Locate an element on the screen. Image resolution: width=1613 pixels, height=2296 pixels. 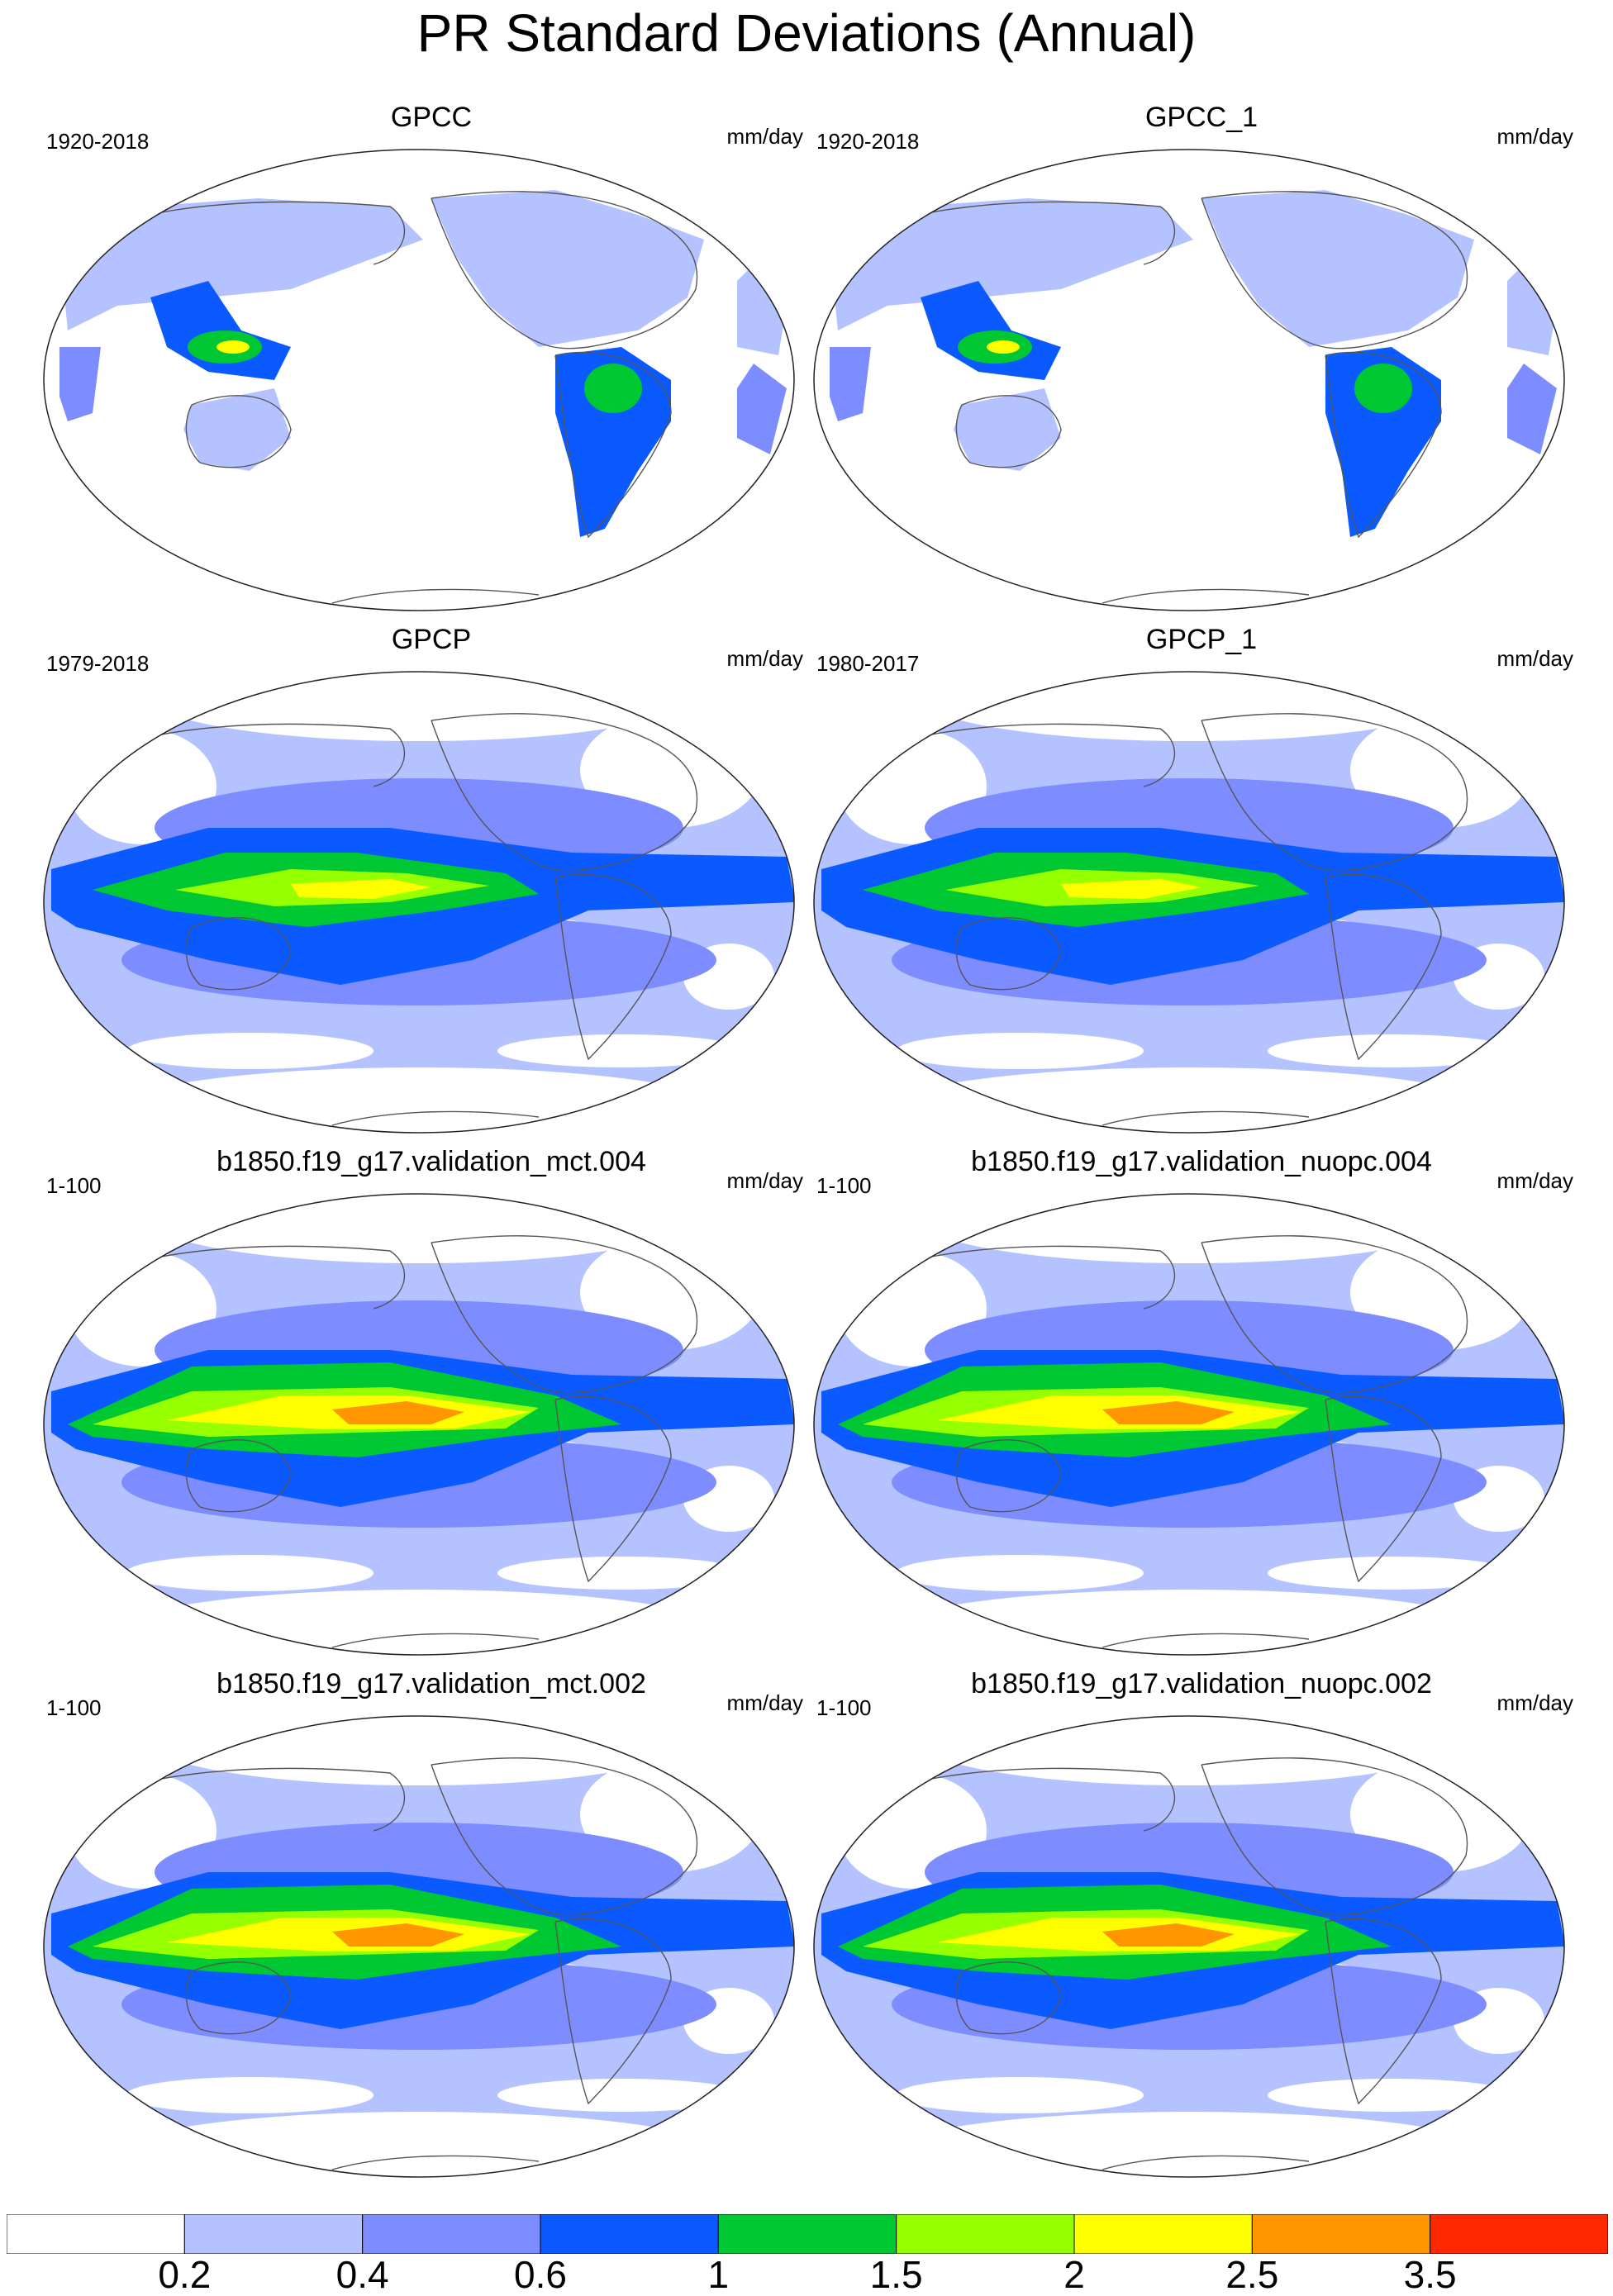
colorbar-labels: 0.2 0.4 0.6 1 1.5 2 2.5 3.5 is located at coordinates (807, 2274).